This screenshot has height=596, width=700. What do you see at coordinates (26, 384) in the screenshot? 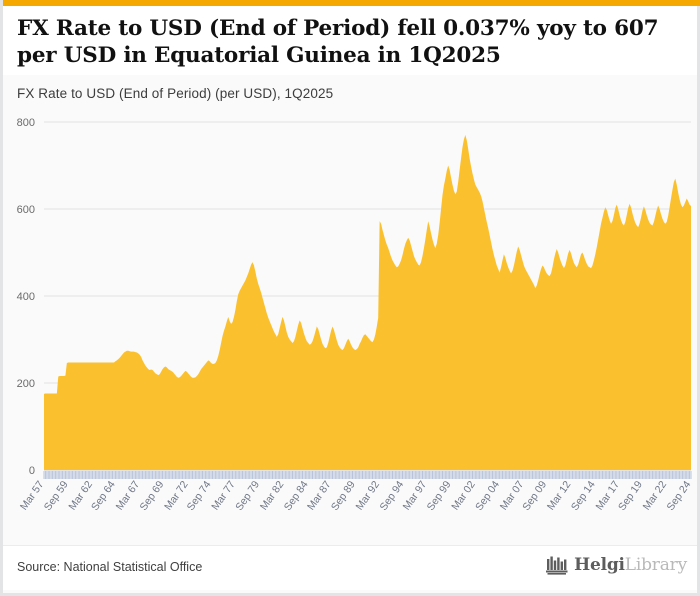
I see `svg-text: 200` at bounding box center [26, 384].